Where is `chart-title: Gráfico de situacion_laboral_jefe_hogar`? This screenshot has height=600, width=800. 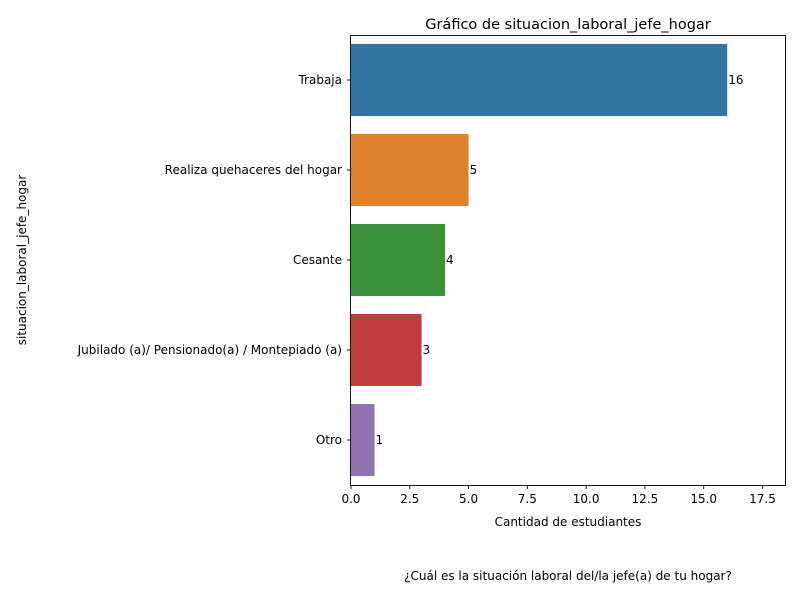 chart-title: Gráfico de situacion_laboral_jefe_hogar is located at coordinates (568, 25).